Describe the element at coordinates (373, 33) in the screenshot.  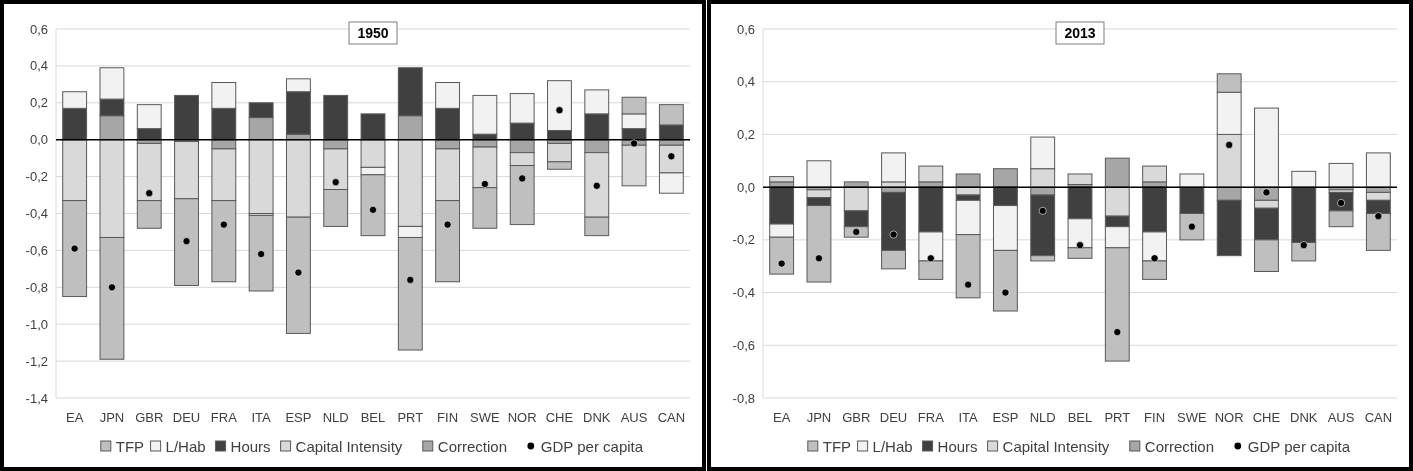
I see `chart-title: 1950` at that location.